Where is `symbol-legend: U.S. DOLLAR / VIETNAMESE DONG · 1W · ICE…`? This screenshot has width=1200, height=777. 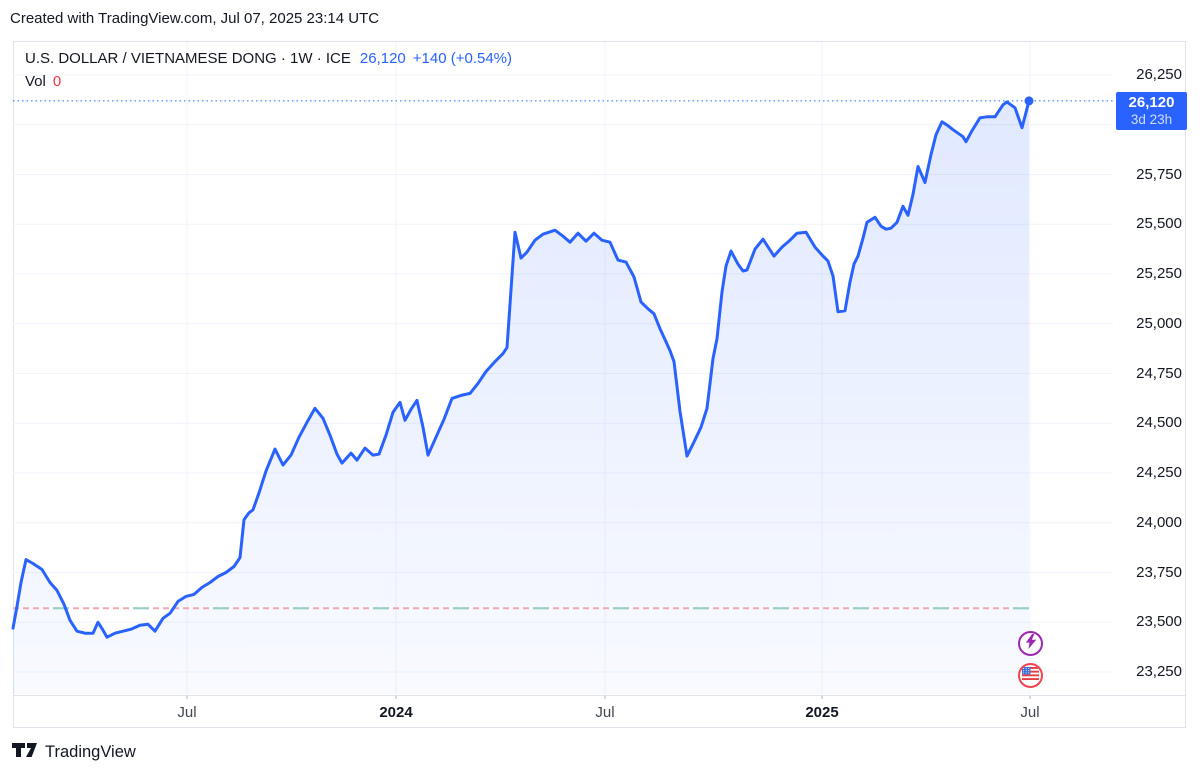 symbol-legend: U.S. DOLLAR / VIETNAMESE DONG · 1W · ICE… is located at coordinates (268, 70).